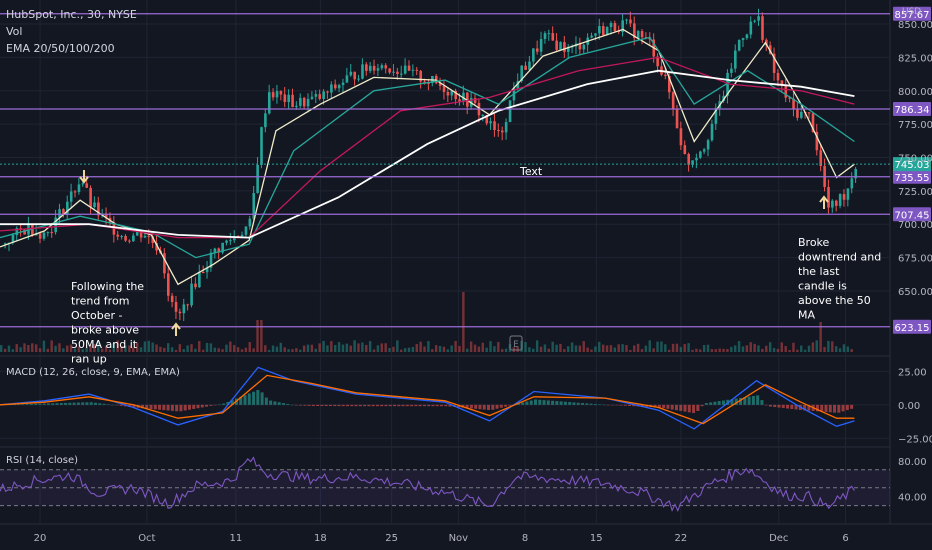  What do you see at coordinates (915, 158) in the screenshot?
I see `y-tick-label: 750.00` at bounding box center [915, 158].